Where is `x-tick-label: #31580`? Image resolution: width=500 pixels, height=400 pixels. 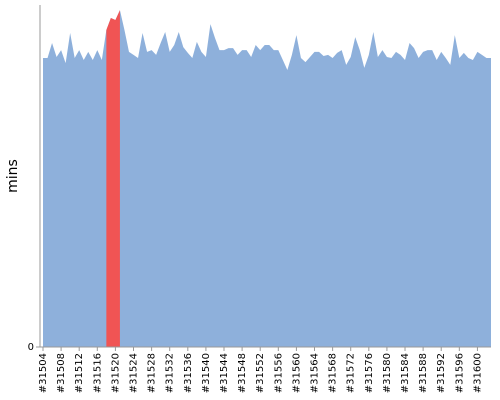 x-tick-label: #31580 is located at coordinates (387, 373).